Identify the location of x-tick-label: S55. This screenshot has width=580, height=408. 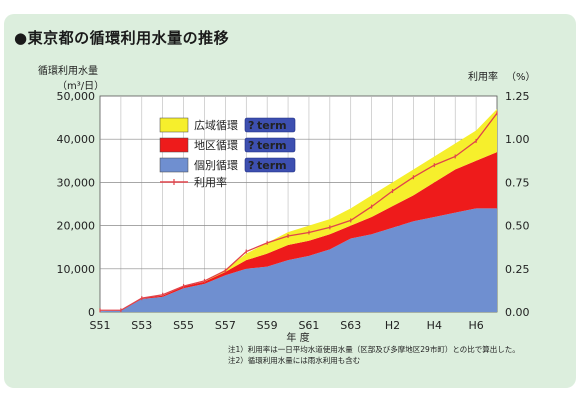
(183, 325).